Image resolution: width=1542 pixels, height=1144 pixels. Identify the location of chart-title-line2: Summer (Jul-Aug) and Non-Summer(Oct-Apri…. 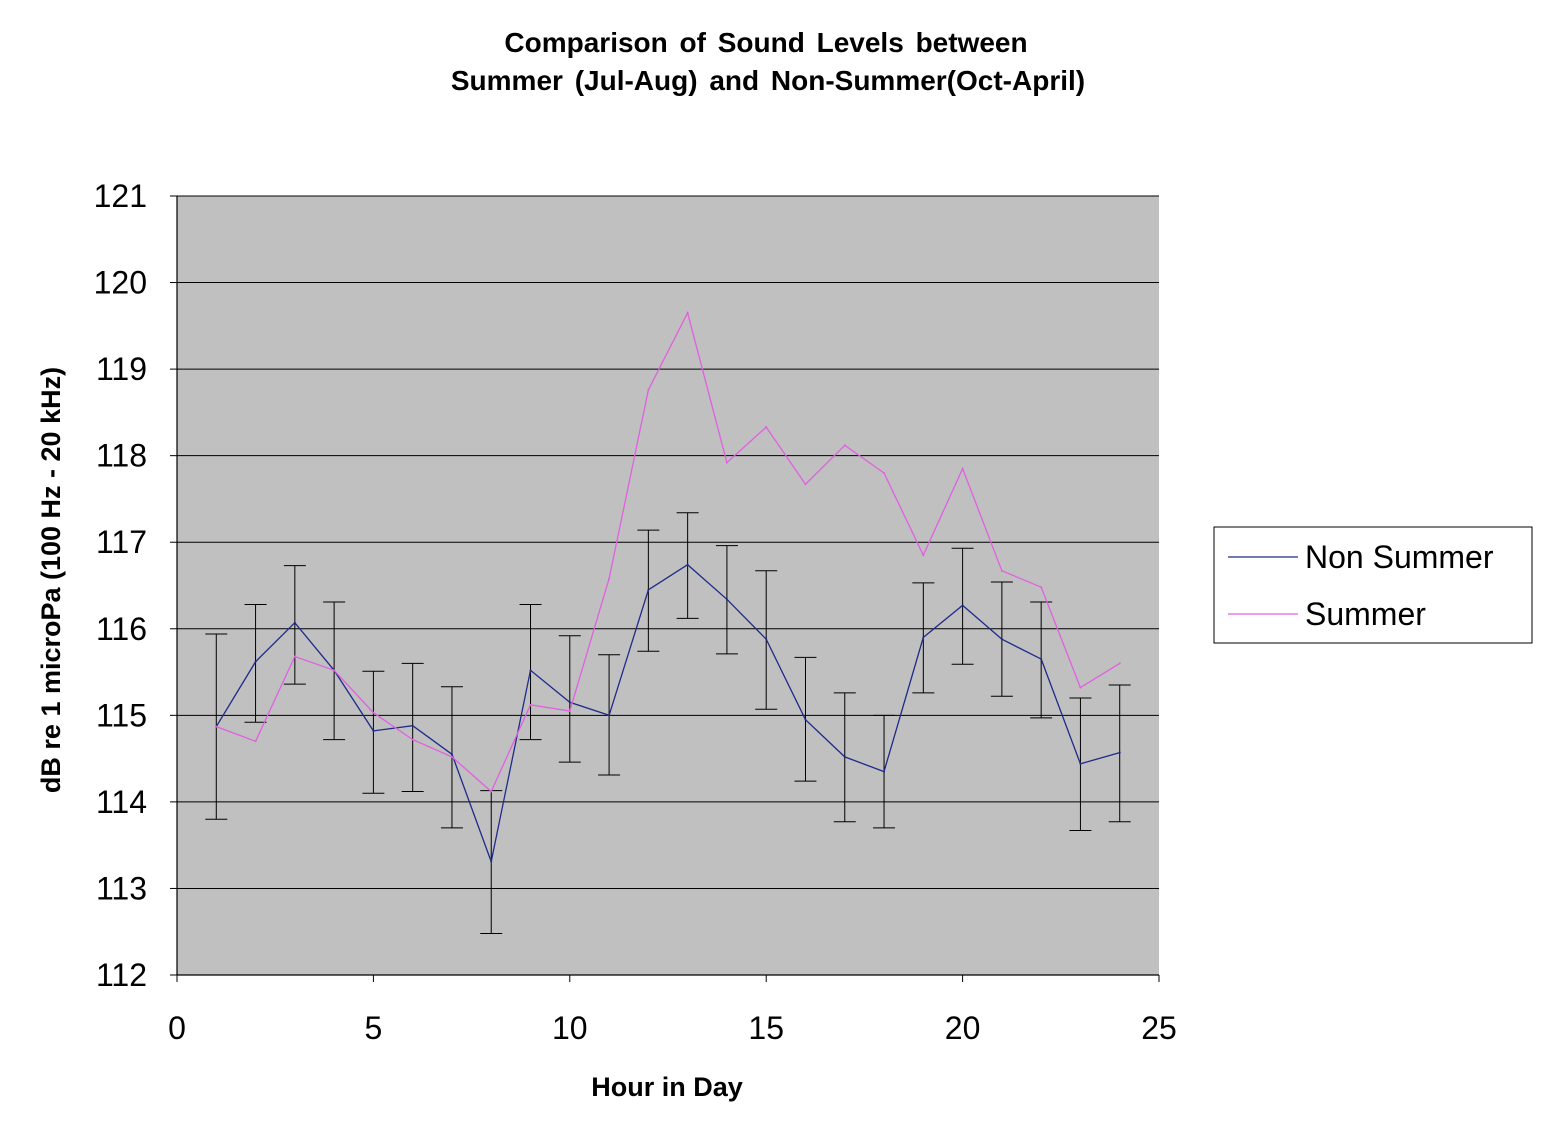
(768, 80).